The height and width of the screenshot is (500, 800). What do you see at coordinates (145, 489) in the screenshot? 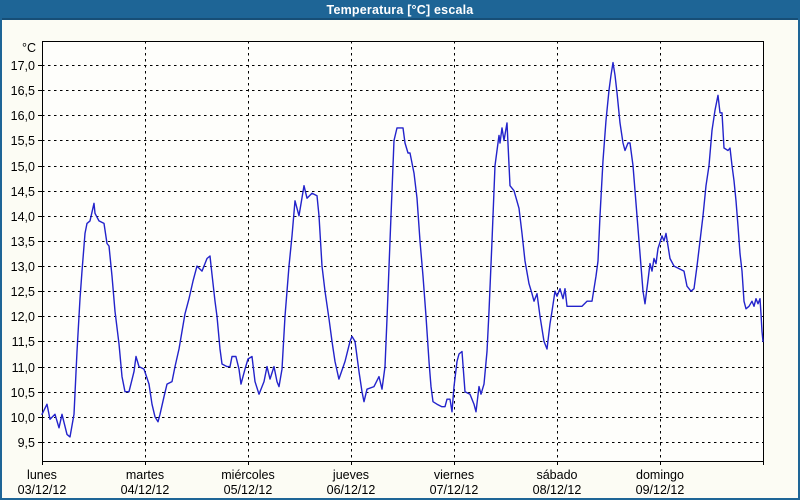
I see `x-day-date-label: 04/12/12` at bounding box center [145, 489].